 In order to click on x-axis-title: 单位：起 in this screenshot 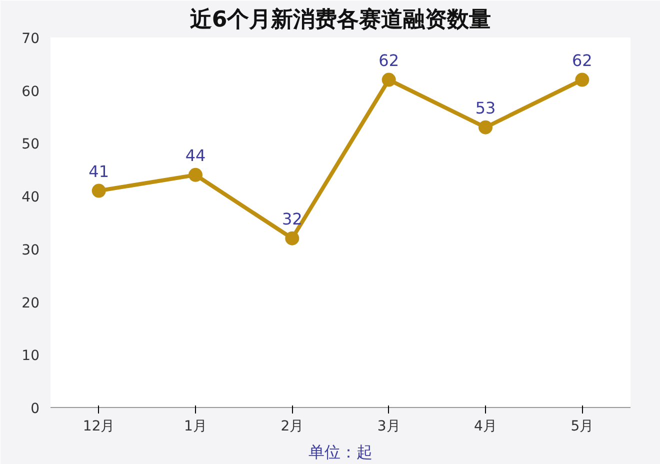, I will do `click(340, 452)`.